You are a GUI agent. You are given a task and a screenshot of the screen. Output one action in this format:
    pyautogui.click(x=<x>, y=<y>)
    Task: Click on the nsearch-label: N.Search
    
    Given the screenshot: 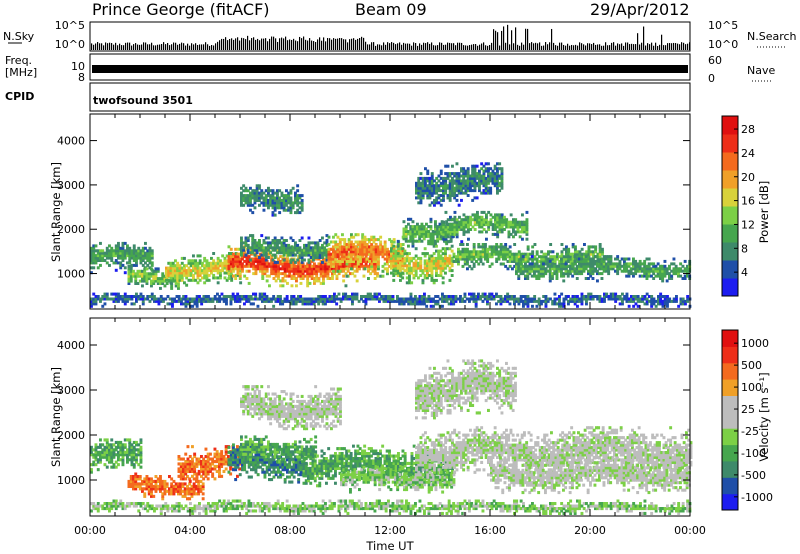 What is the action you would take?
    pyautogui.click(x=772, y=36)
    